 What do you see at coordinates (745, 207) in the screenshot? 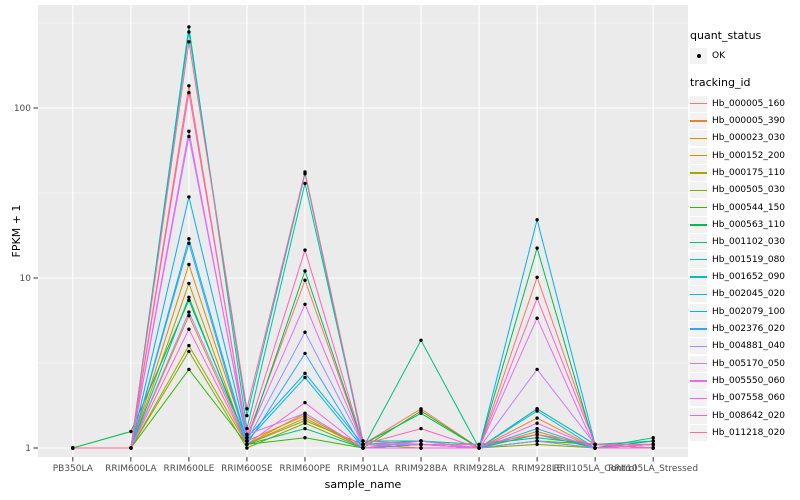
I see `legend-item-Hb_000544_150: Hb_000544_150` at bounding box center [745, 207].